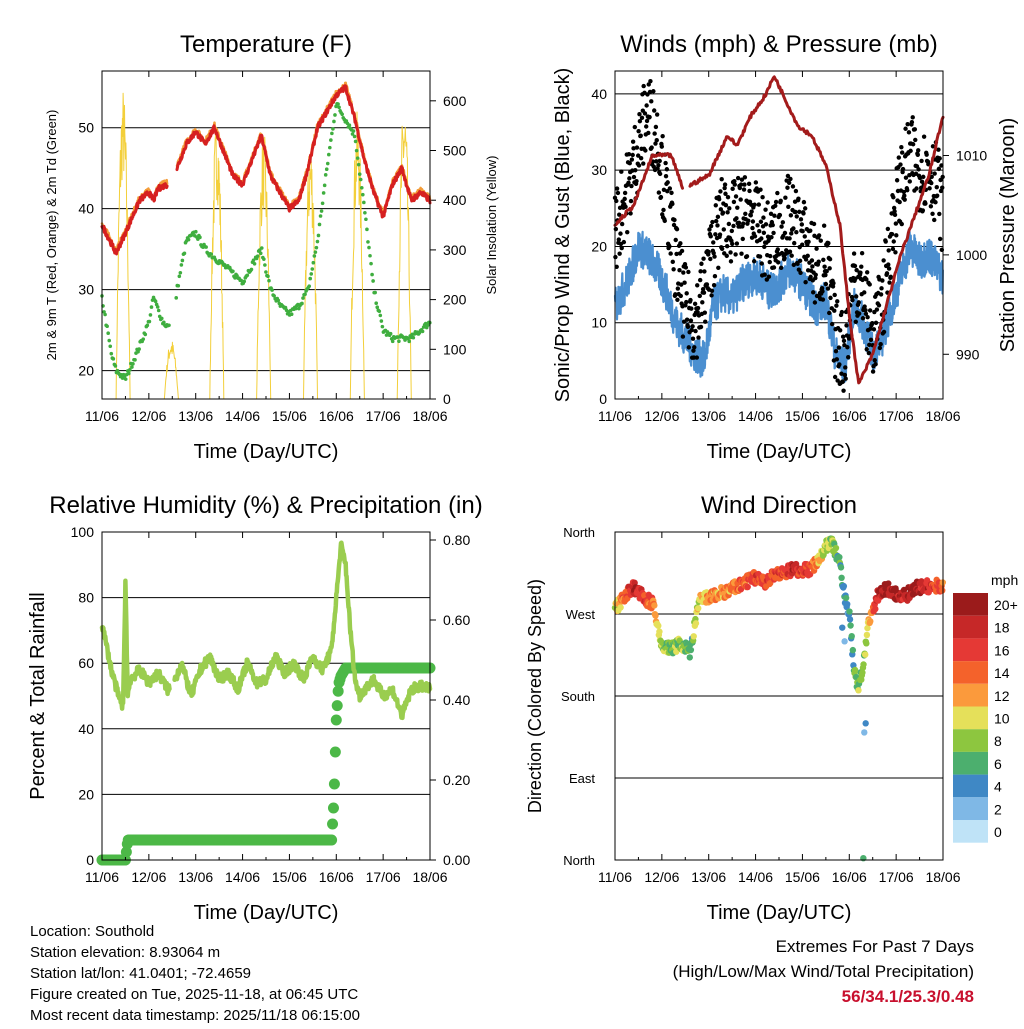 Image resolution: width=1024 pixels, height=1029 pixels. What do you see at coordinates (579, 860) in the screenshot?
I see `y-tick-label: North` at bounding box center [579, 860].